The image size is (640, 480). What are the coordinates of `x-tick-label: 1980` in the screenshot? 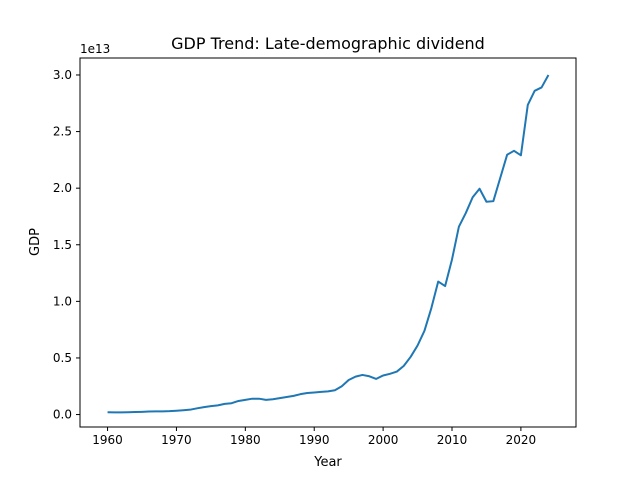 It's located at (245, 440).